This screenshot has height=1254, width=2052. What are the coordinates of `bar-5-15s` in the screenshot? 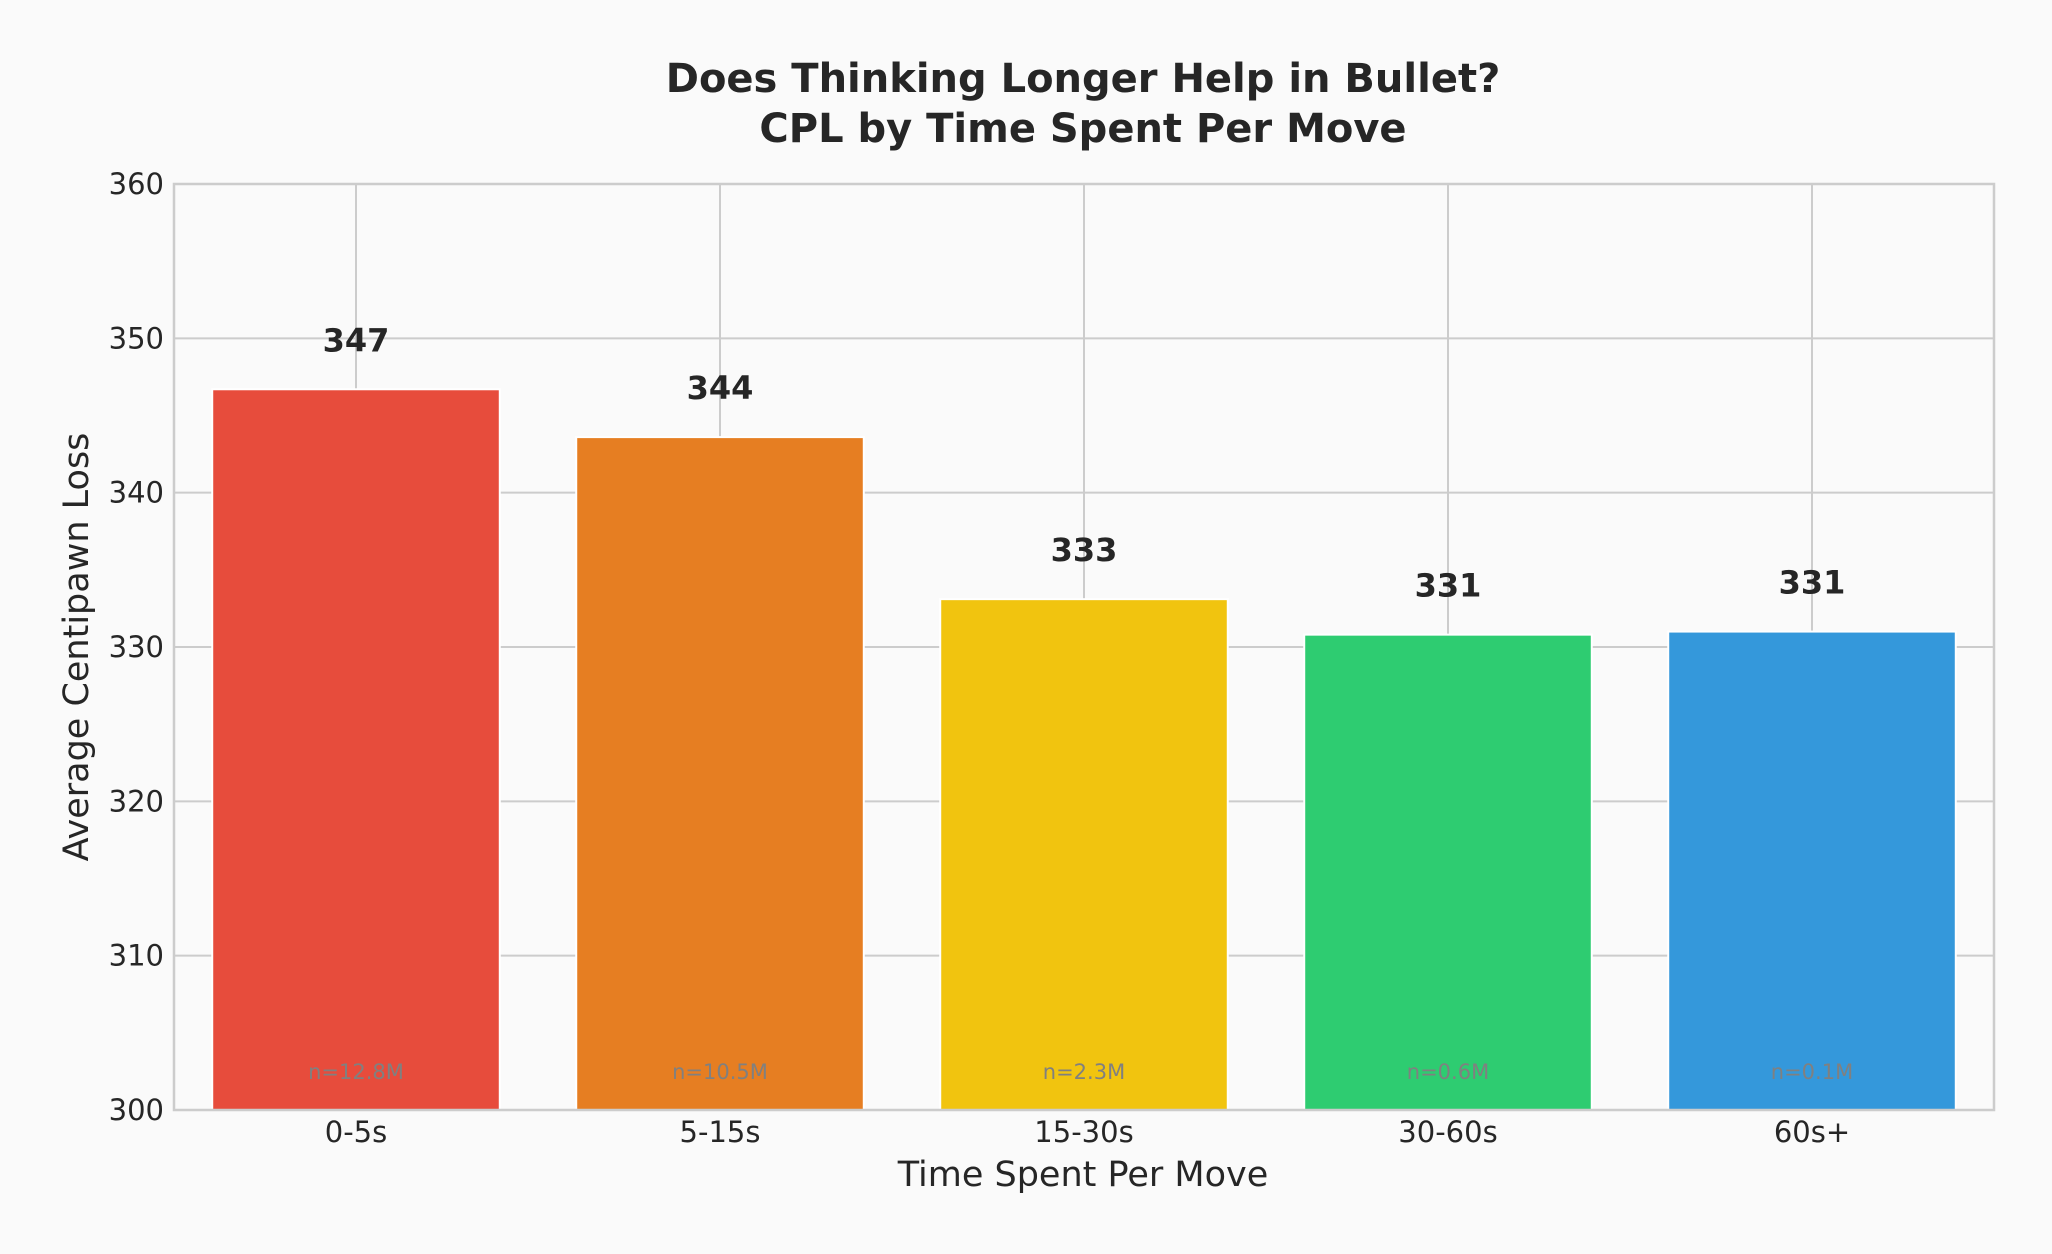 It's located at (720, 773).